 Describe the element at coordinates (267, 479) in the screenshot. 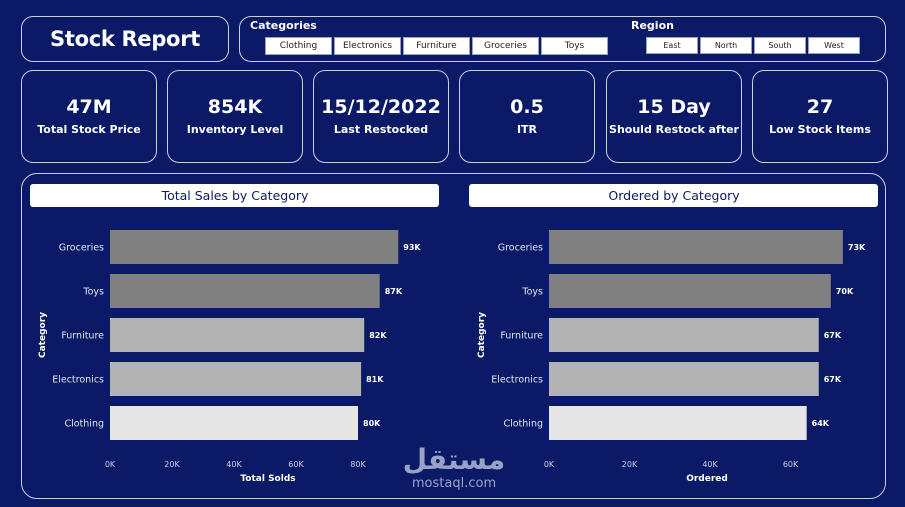

I see `x-axis-title: Total Solds` at that location.